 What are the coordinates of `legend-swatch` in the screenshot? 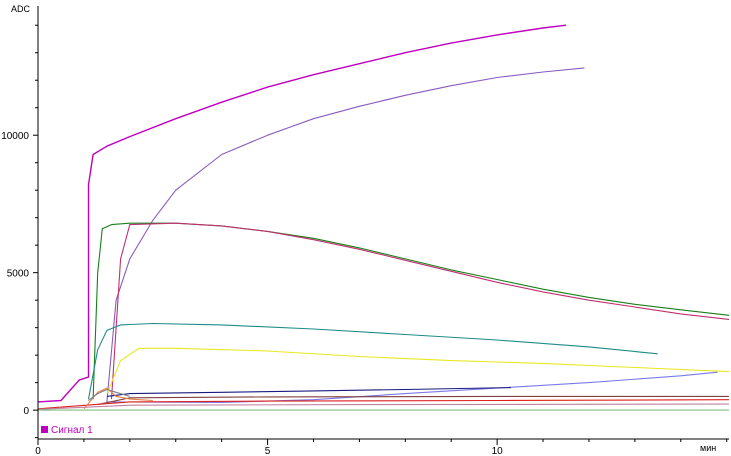 It's located at (44, 429).